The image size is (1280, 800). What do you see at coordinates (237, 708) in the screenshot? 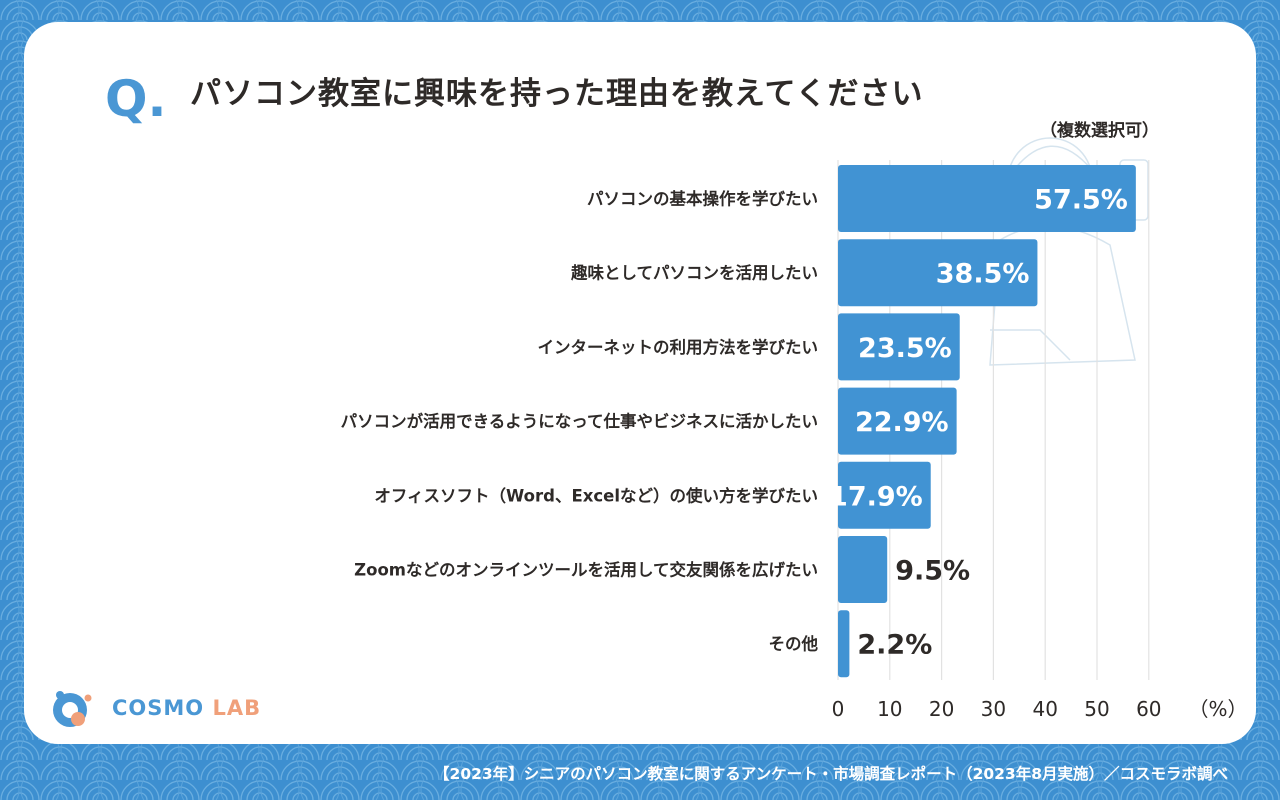
I see `logo-text-accent: LAB` at bounding box center [237, 708].